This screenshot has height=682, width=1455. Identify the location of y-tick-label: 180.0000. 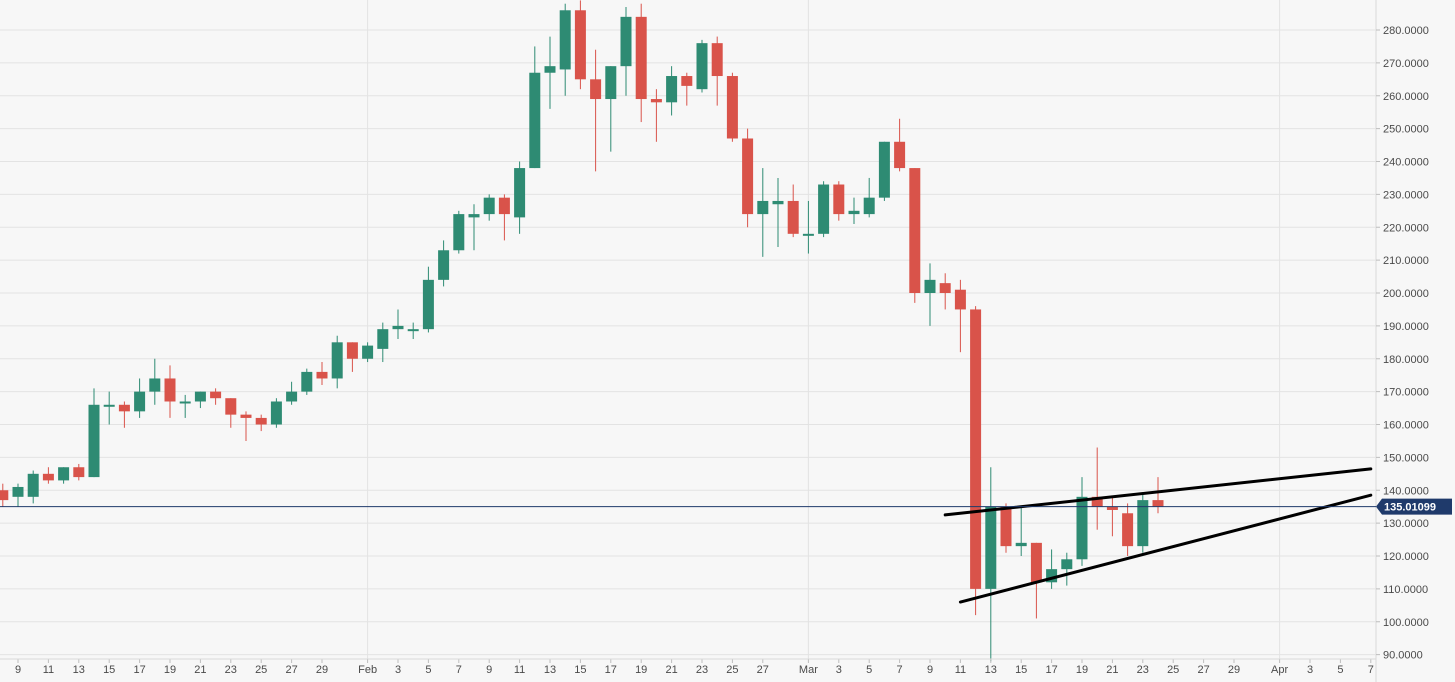
(1406, 360).